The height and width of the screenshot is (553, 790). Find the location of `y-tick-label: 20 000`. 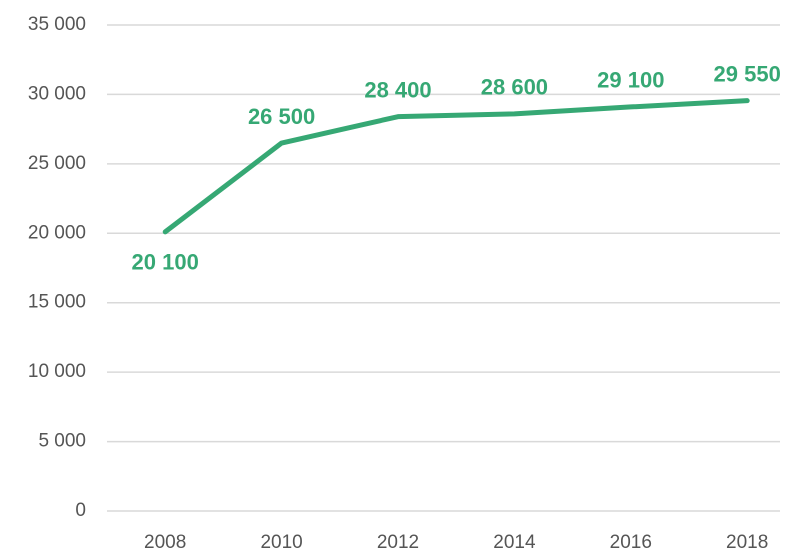

y-tick-label: 20 000 is located at coordinates (57, 232).